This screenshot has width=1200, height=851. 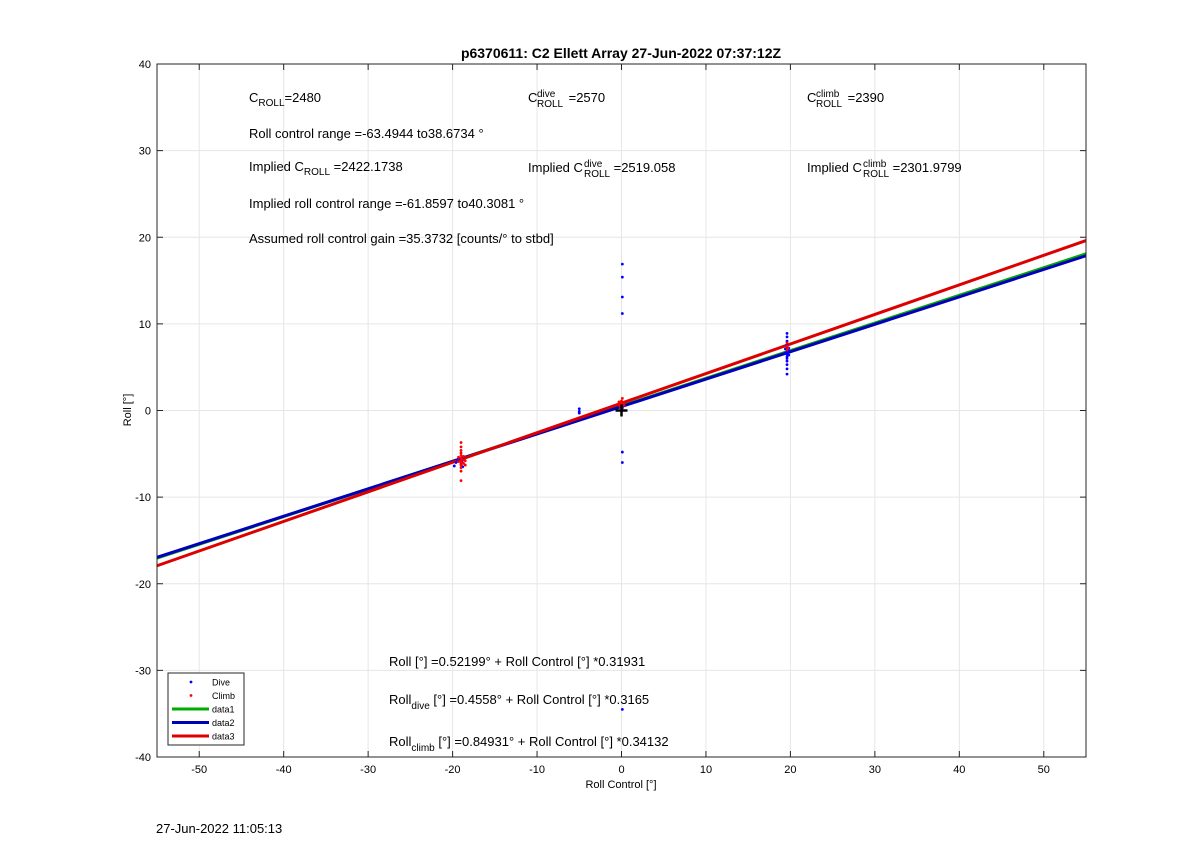 I want to click on x-axis-label: Roll Control [°], so click(x=620, y=785).